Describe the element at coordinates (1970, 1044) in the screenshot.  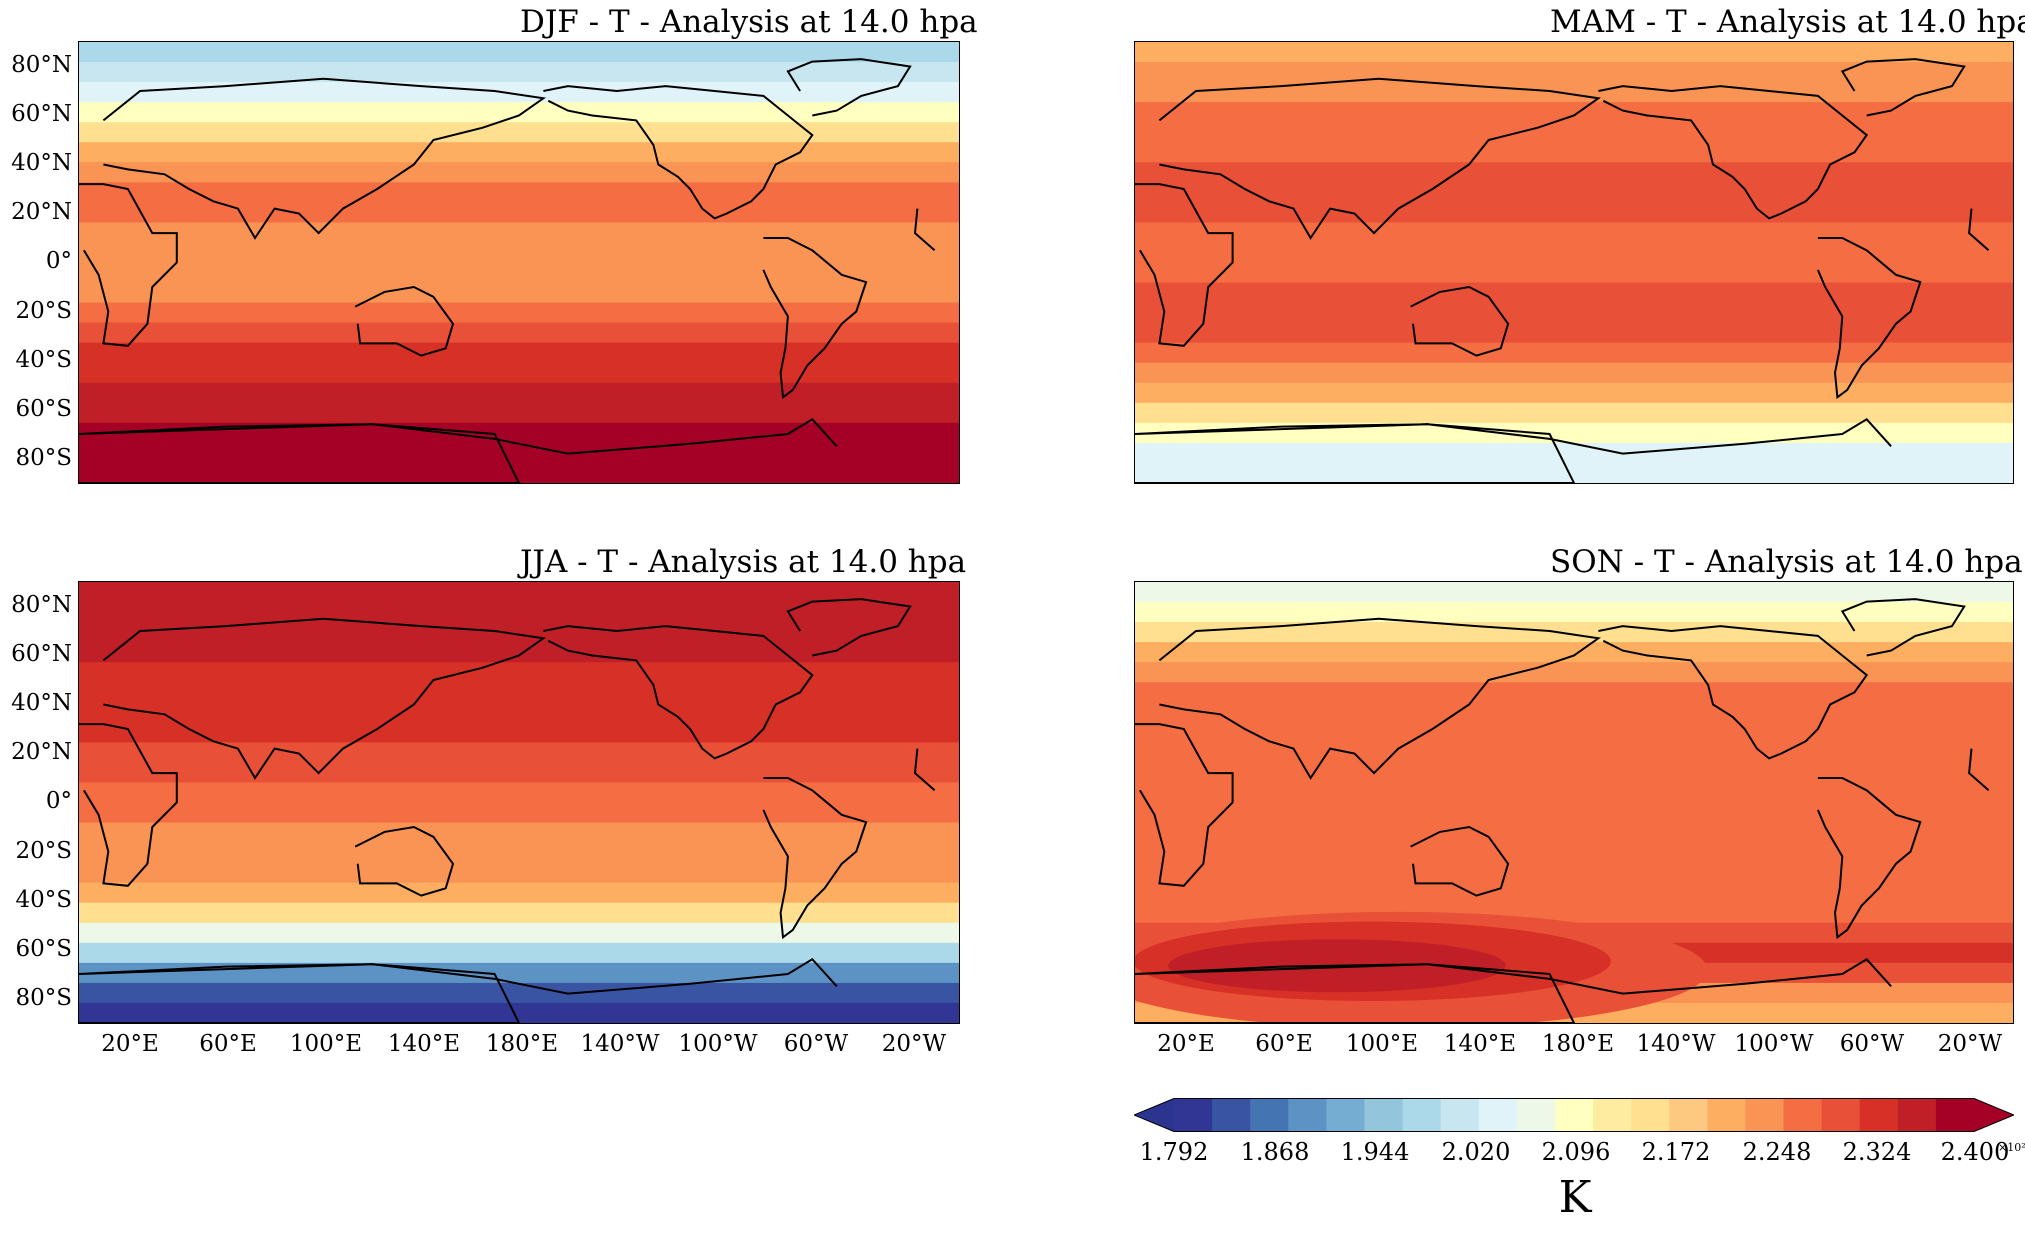
I see `lon-tick-label: 20°W` at that location.